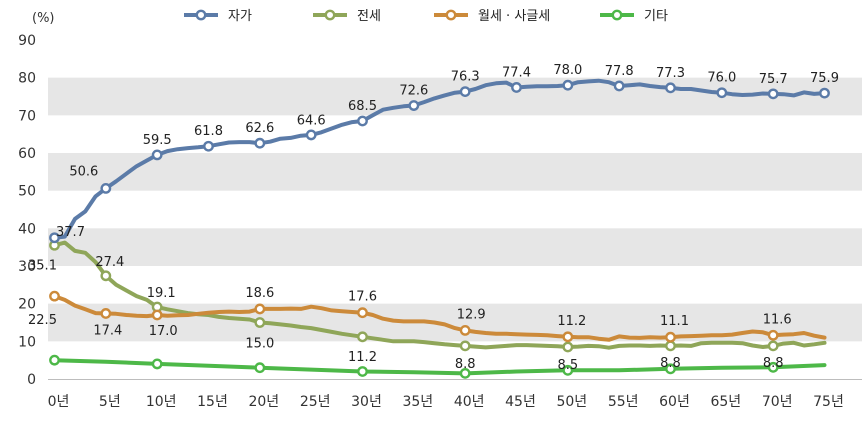 This screenshot has width=862, height=427. What do you see at coordinates (777, 319) in the screenshot?
I see `data-label: 11.6` at bounding box center [777, 319].